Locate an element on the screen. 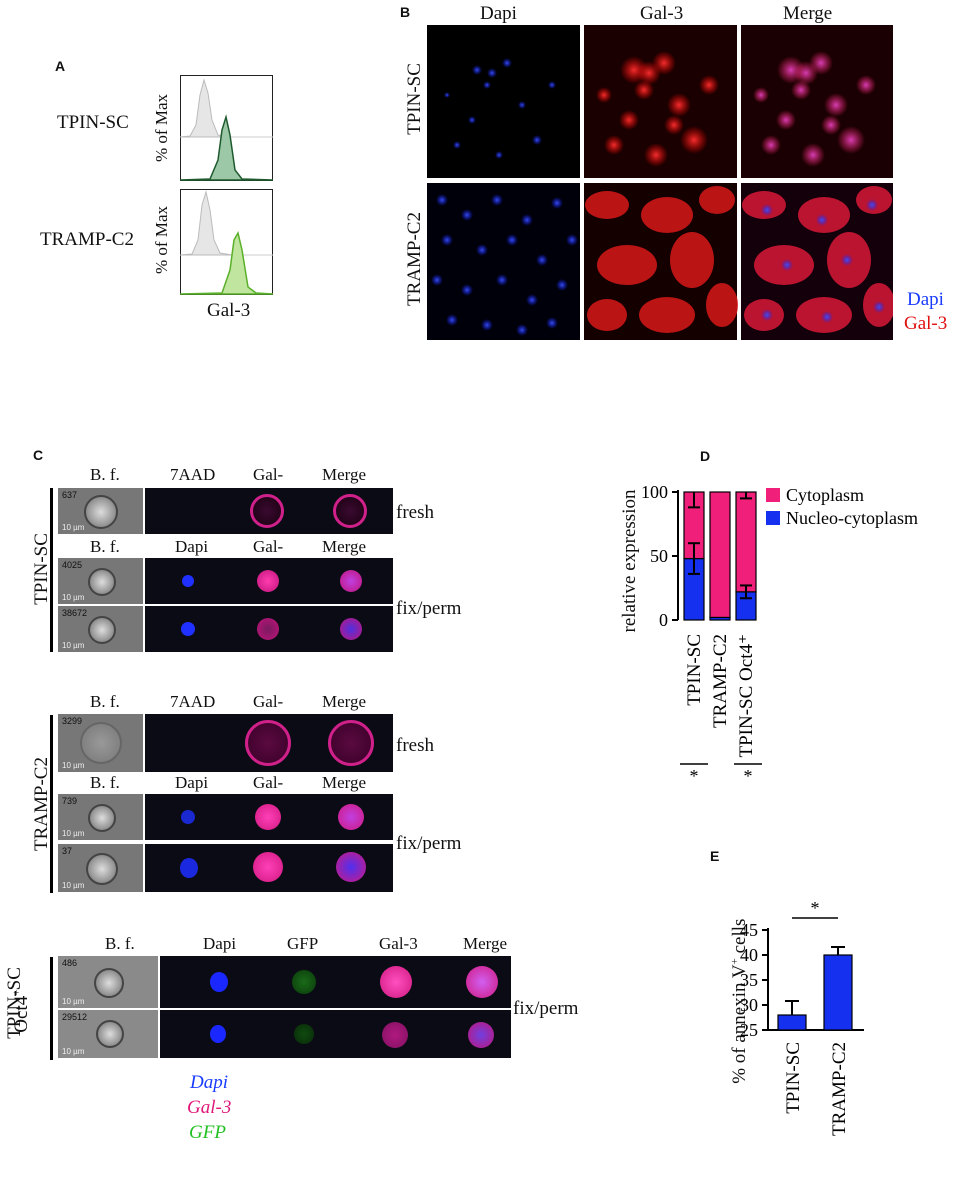 The width and height of the screenshot is (957, 1183). tramp-fix-row-1: 739 10 µm is located at coordinates (225, 817).